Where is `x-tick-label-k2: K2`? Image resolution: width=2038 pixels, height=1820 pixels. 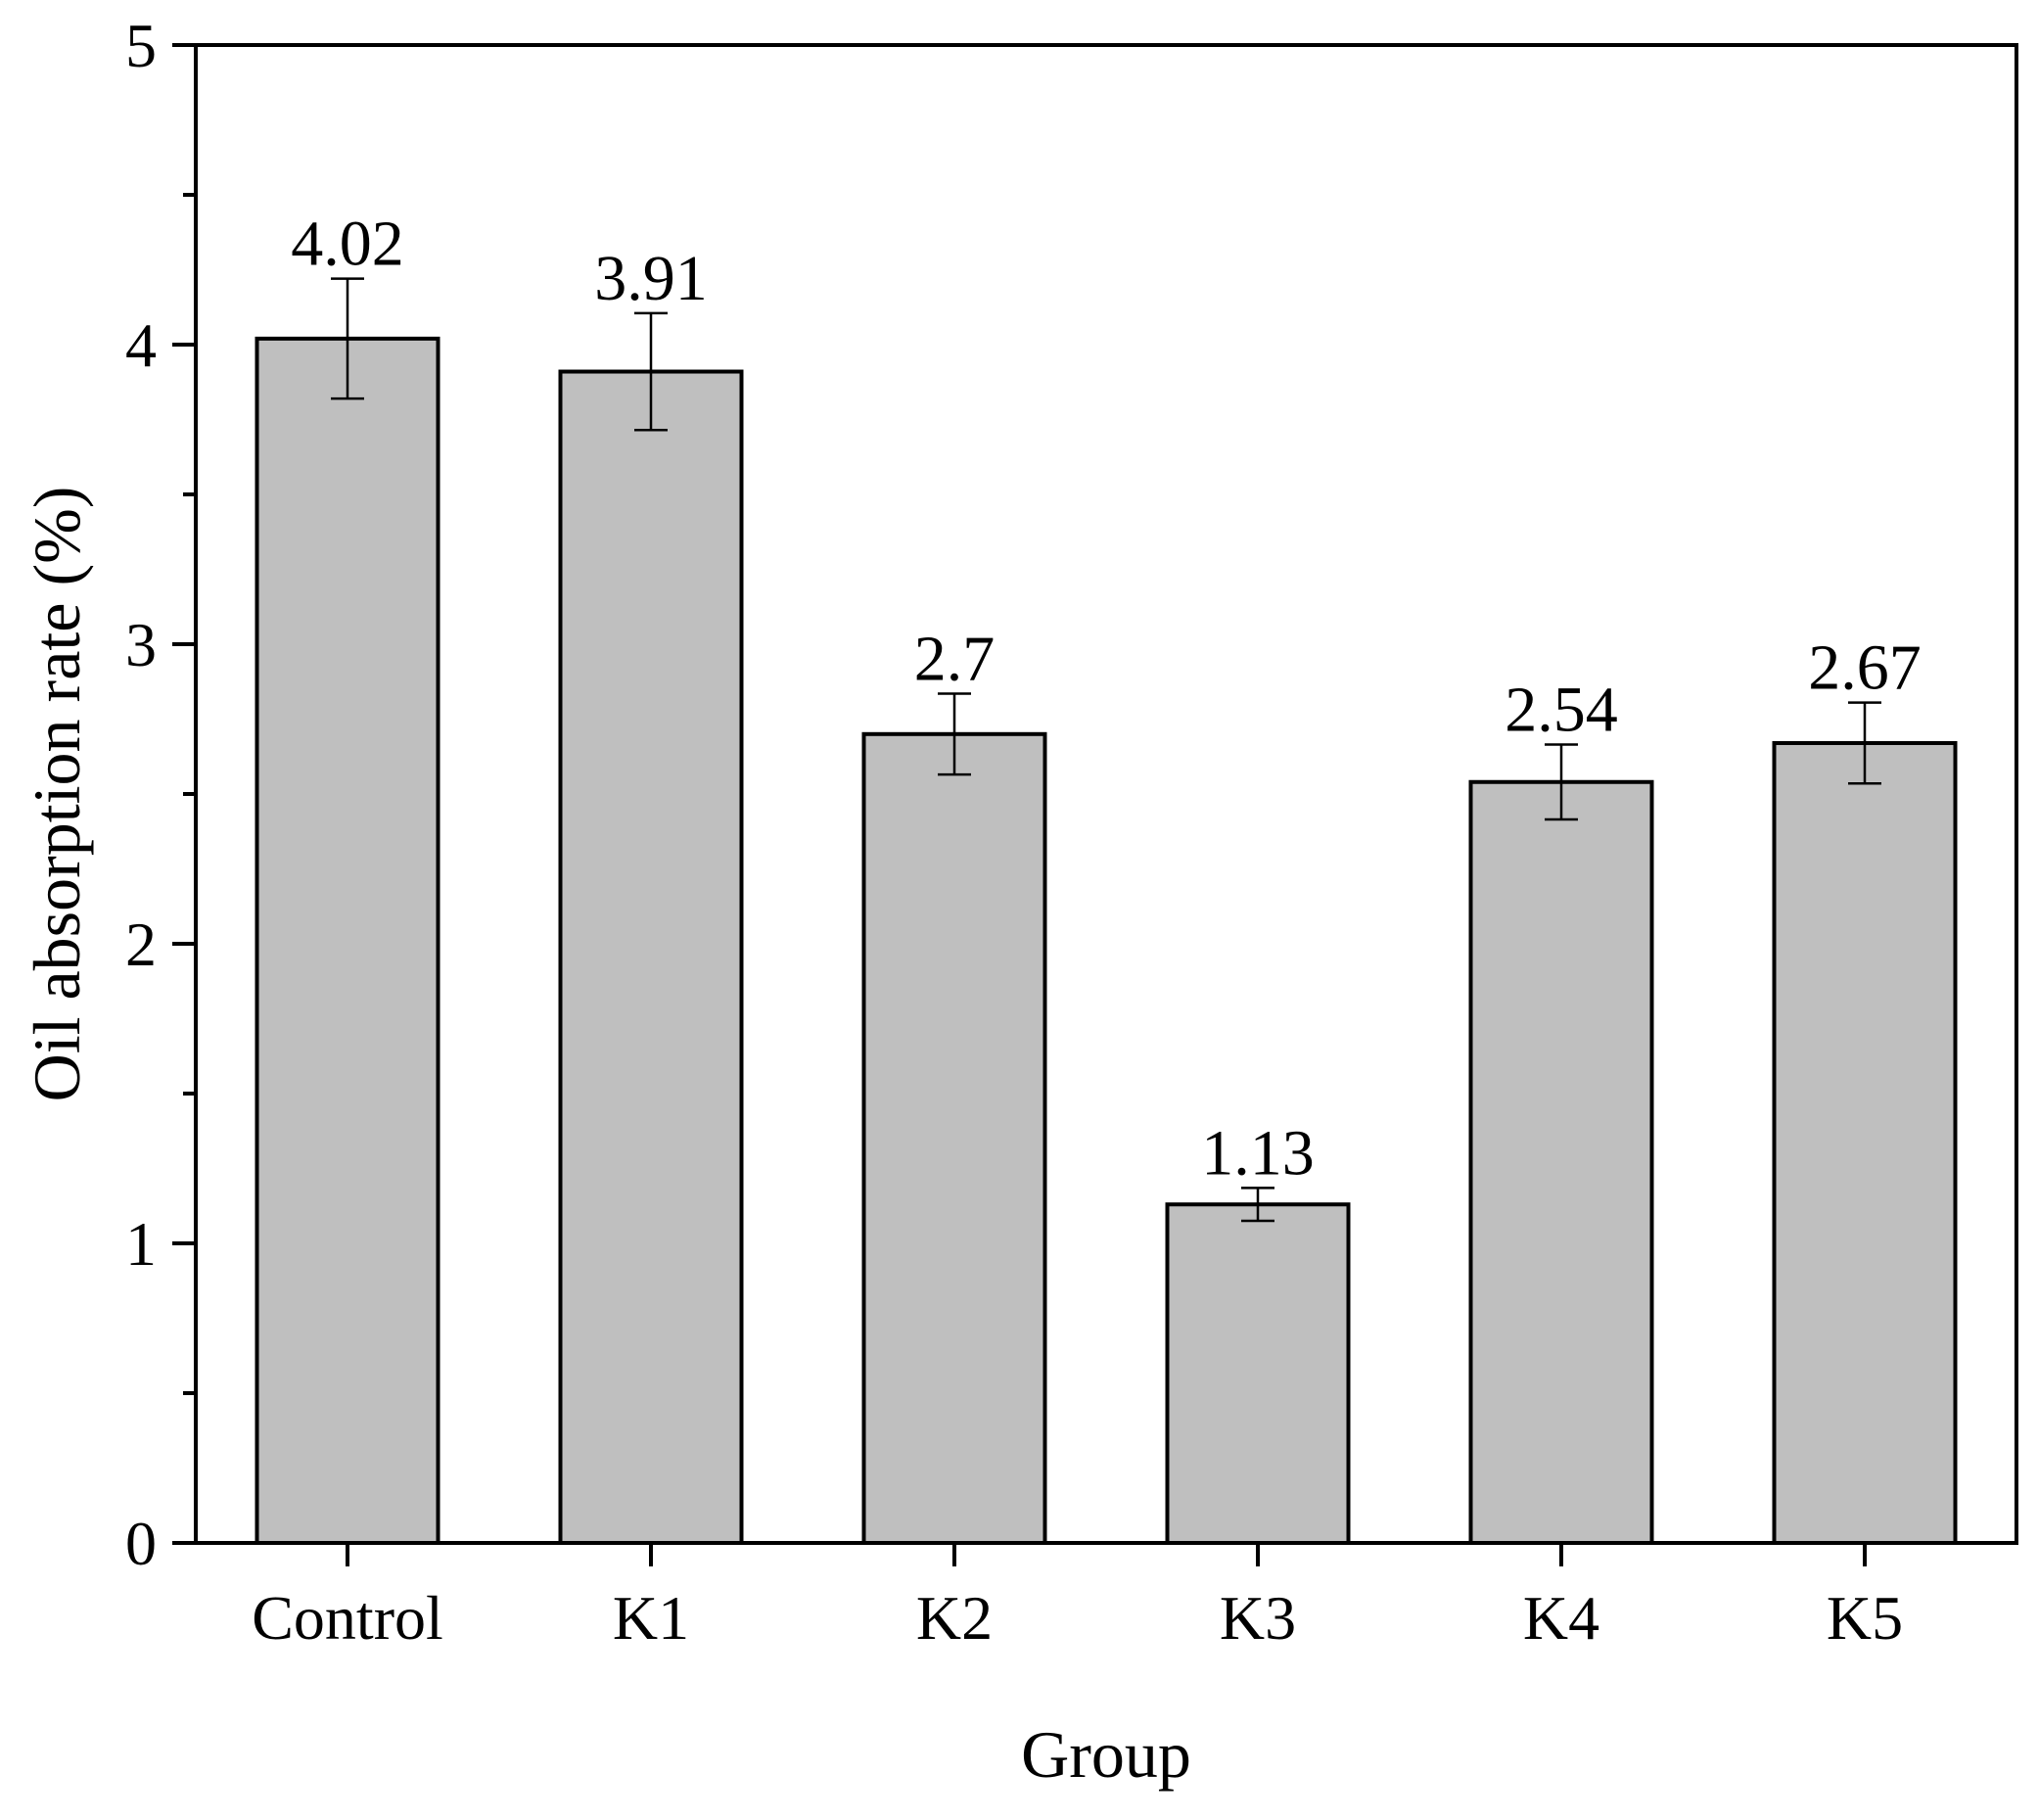 x-tick-label-k2: K2 is located at coordinates (955, 1618).